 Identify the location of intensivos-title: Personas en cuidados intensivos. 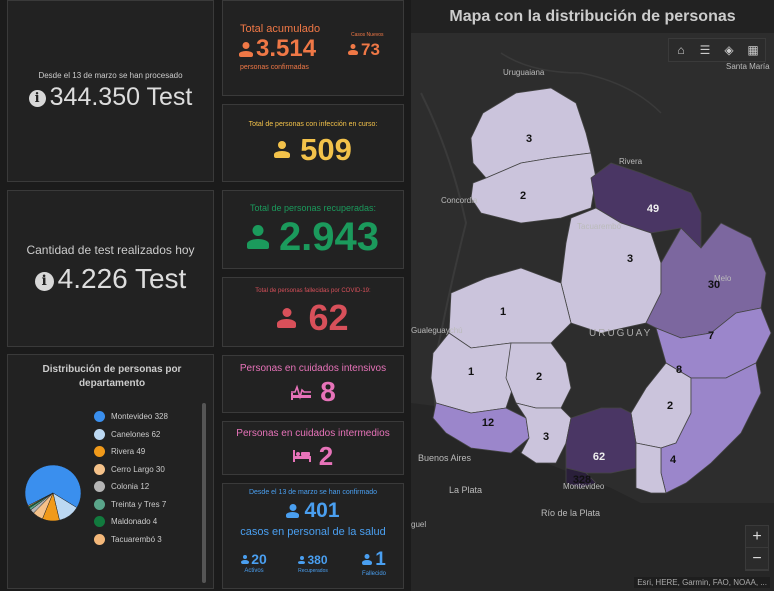
(313, 368).